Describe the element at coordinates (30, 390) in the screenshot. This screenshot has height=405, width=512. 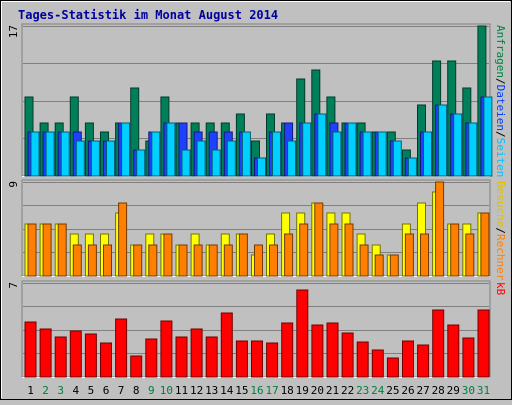
I see `x-tick-label-day-1: 1` at that location.